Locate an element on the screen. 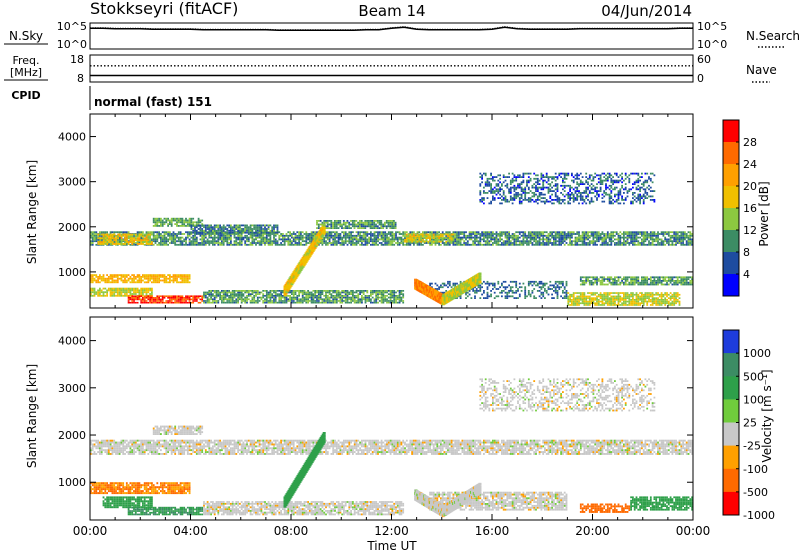  power-colorbar-tick-label: 28 is located at coordinates (750, 142).